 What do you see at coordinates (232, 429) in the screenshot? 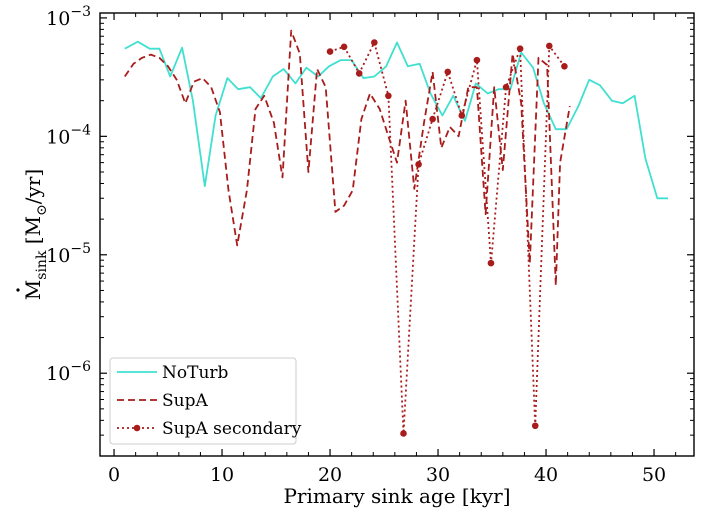
I see `legend-label: SupA secondary` at bounding box center [232, 429].